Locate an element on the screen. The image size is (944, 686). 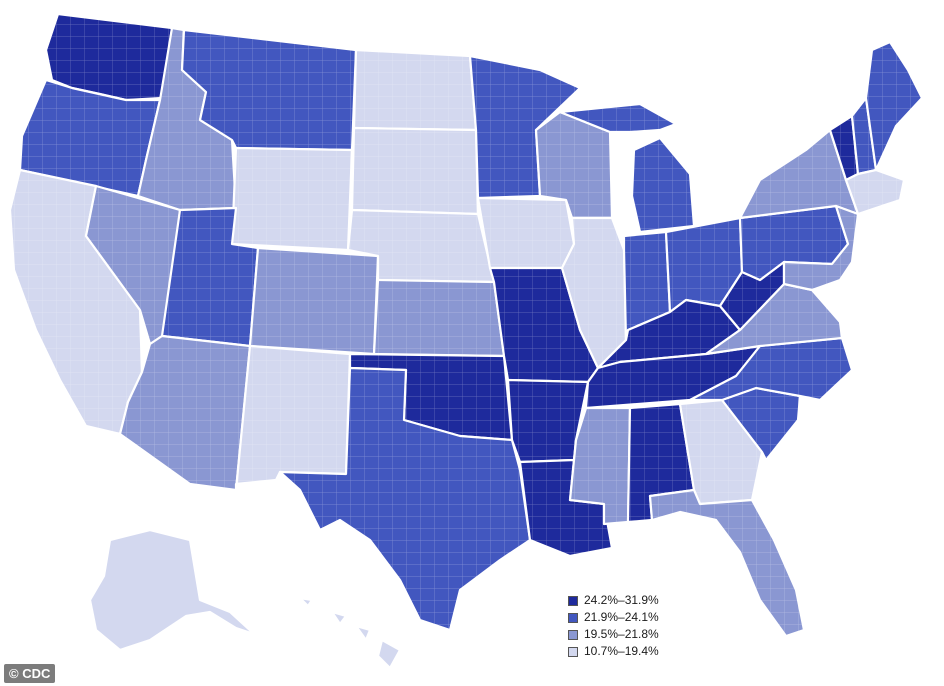
state-alaska is located at coordinates (172, 590).